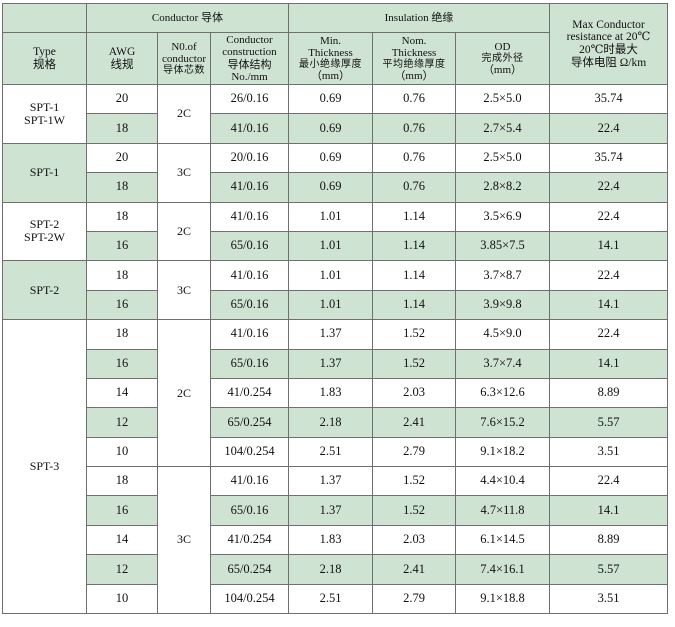 The image size is (675, 627). I want to click on type-label: SPT-1, so click(44, 172).